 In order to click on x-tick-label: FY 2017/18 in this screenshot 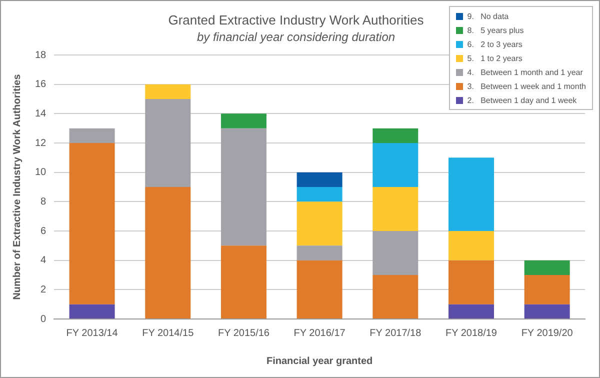, I will do `click(396, 333)`.